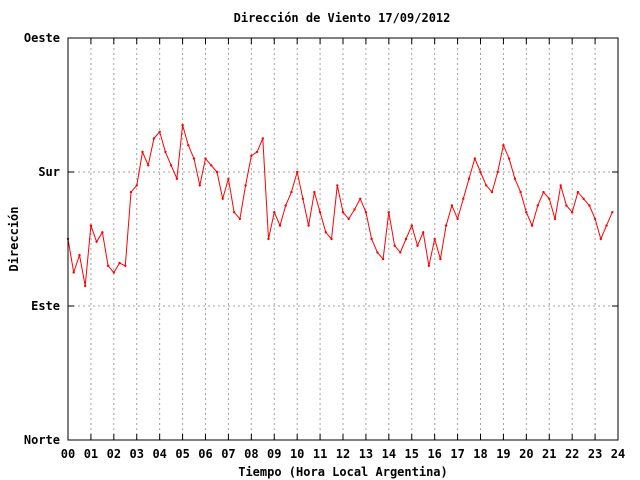  I want to click on x-tick-label: 18, so click(480, 454).